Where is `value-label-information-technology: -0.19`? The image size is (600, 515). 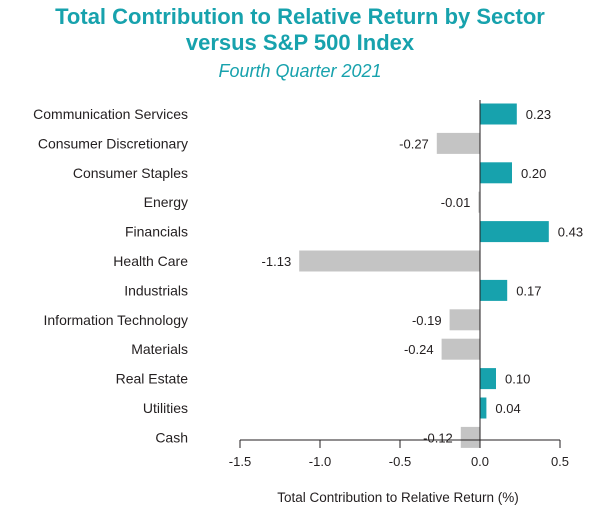 value-label-information-technology: -0.19 is located at coordinates (427, 320).